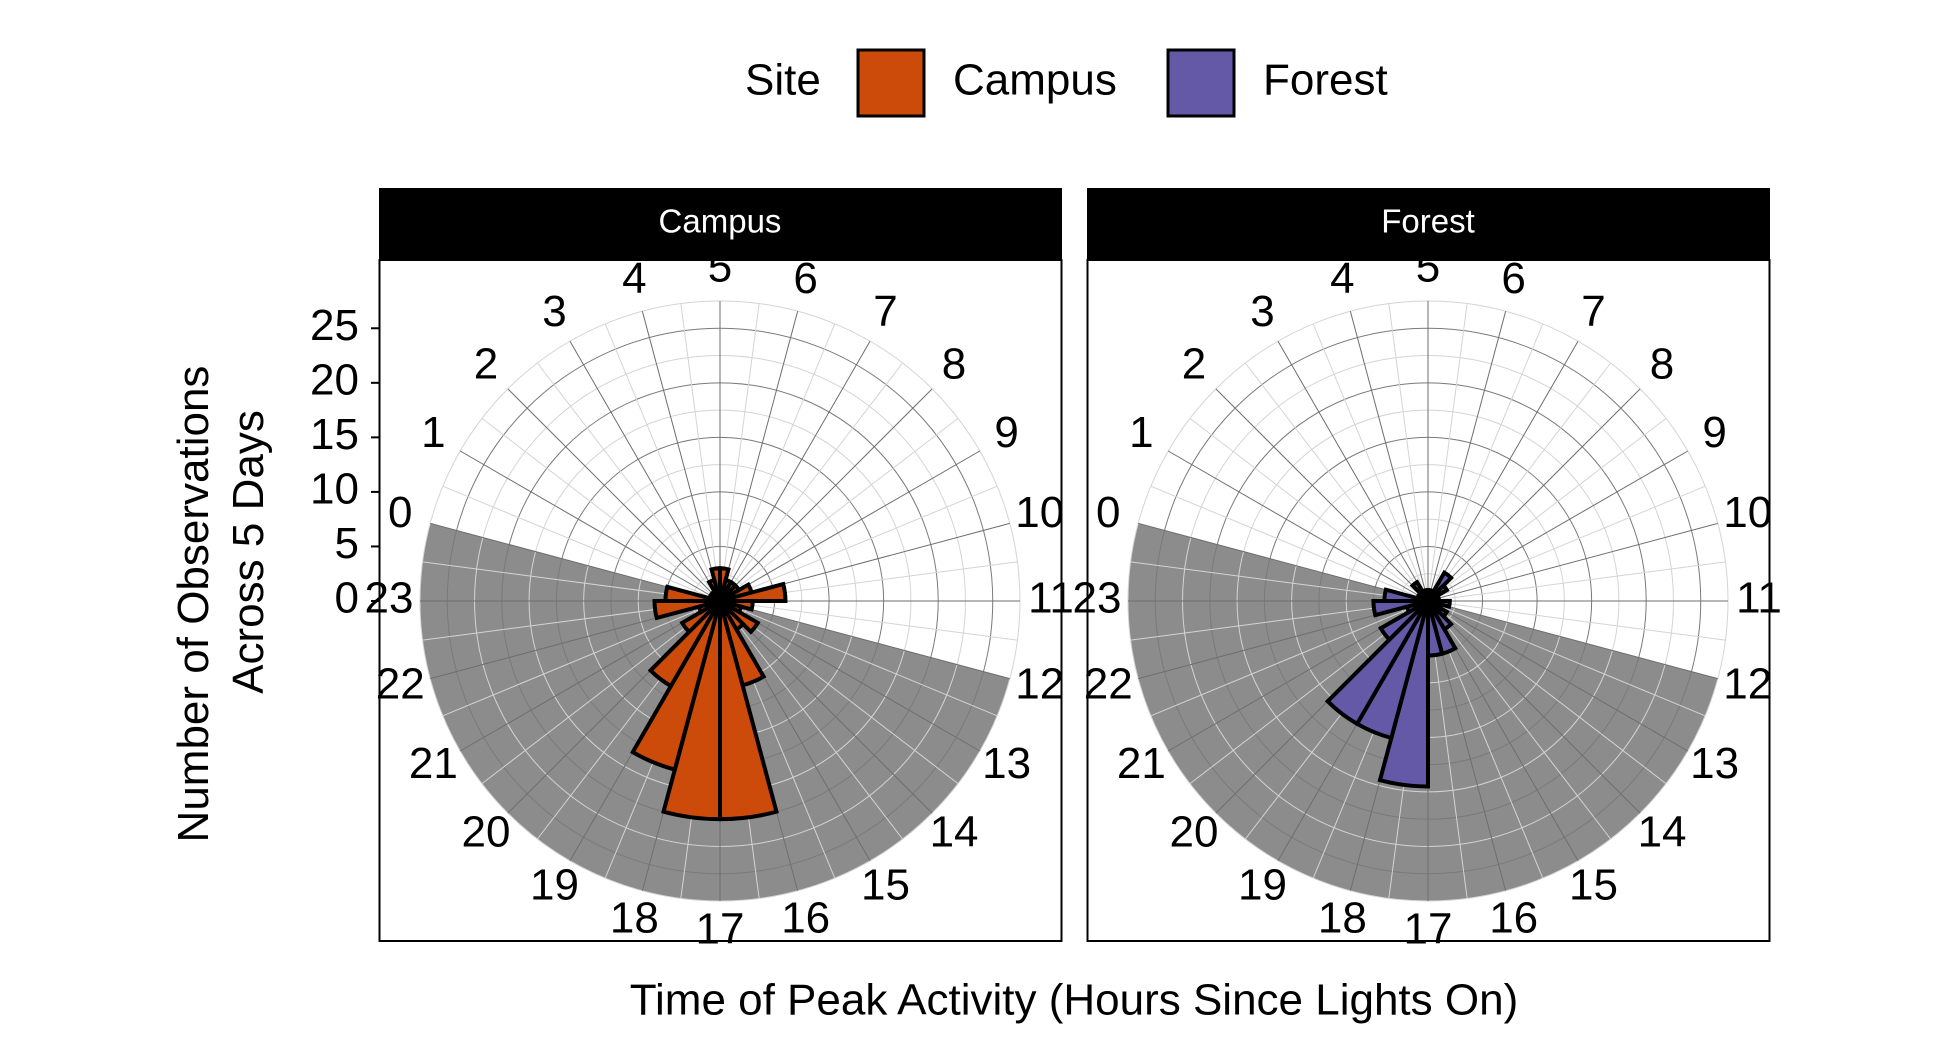 The image size is (1950, 1050). I want to click on legend-label-forest: Forest, so click(1325, 80).